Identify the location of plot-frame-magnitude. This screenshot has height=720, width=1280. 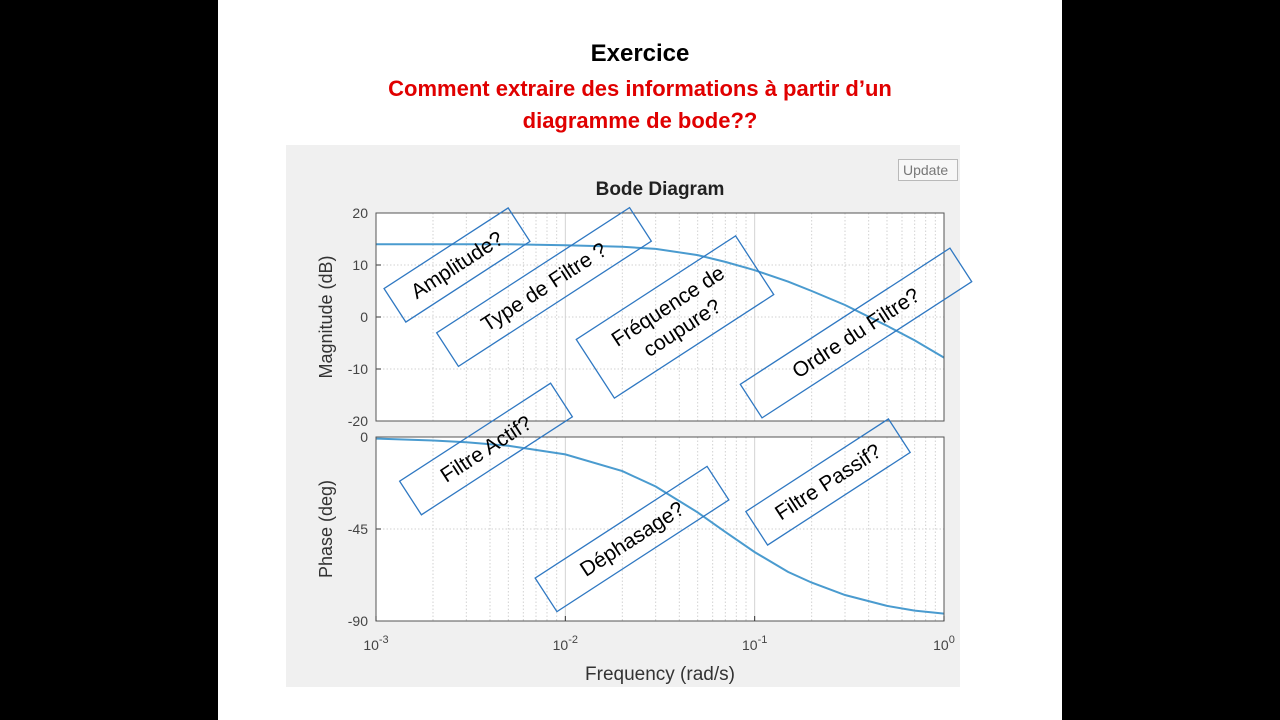
(660, 317).